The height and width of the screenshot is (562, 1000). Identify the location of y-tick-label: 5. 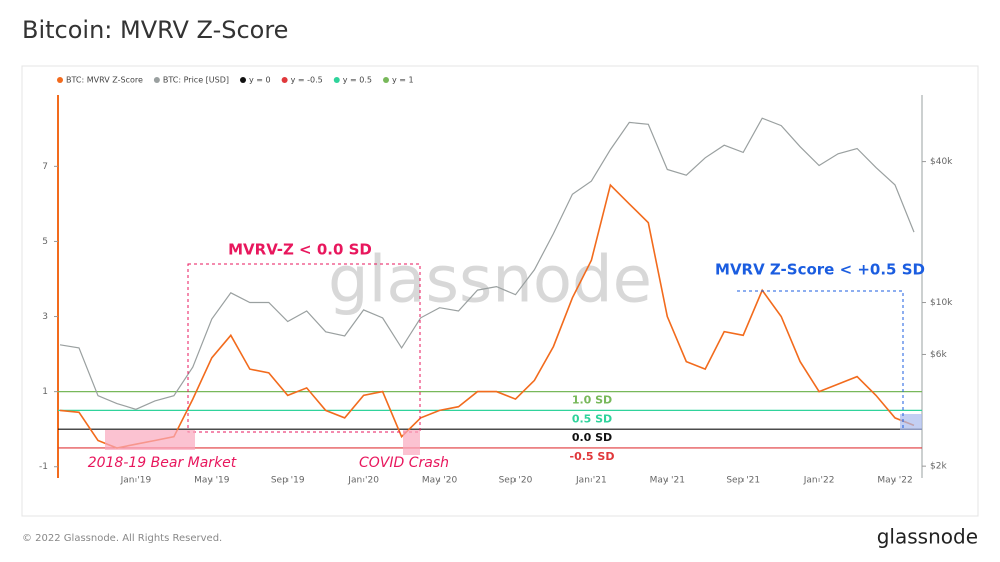
(45, 242).